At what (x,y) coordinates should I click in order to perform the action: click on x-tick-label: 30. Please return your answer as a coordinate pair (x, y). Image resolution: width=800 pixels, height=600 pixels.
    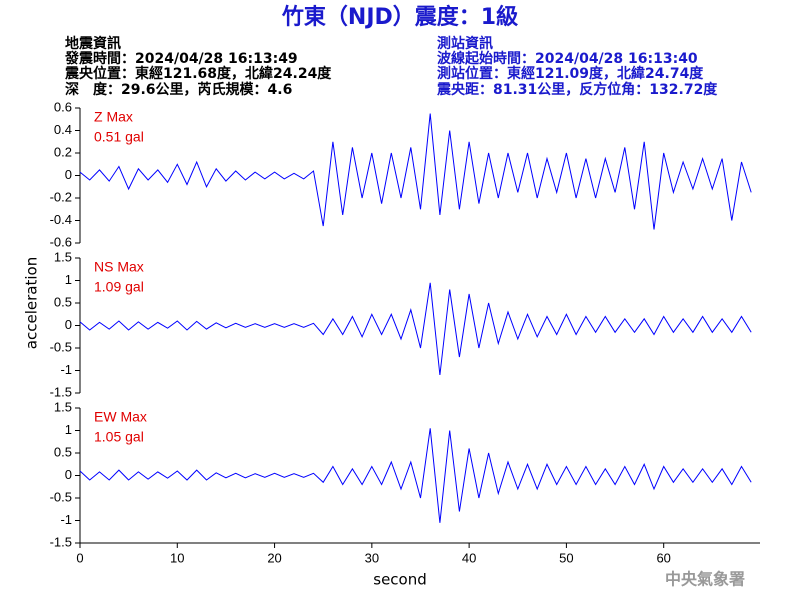
    Looking at the image, I should click on (372, 557).